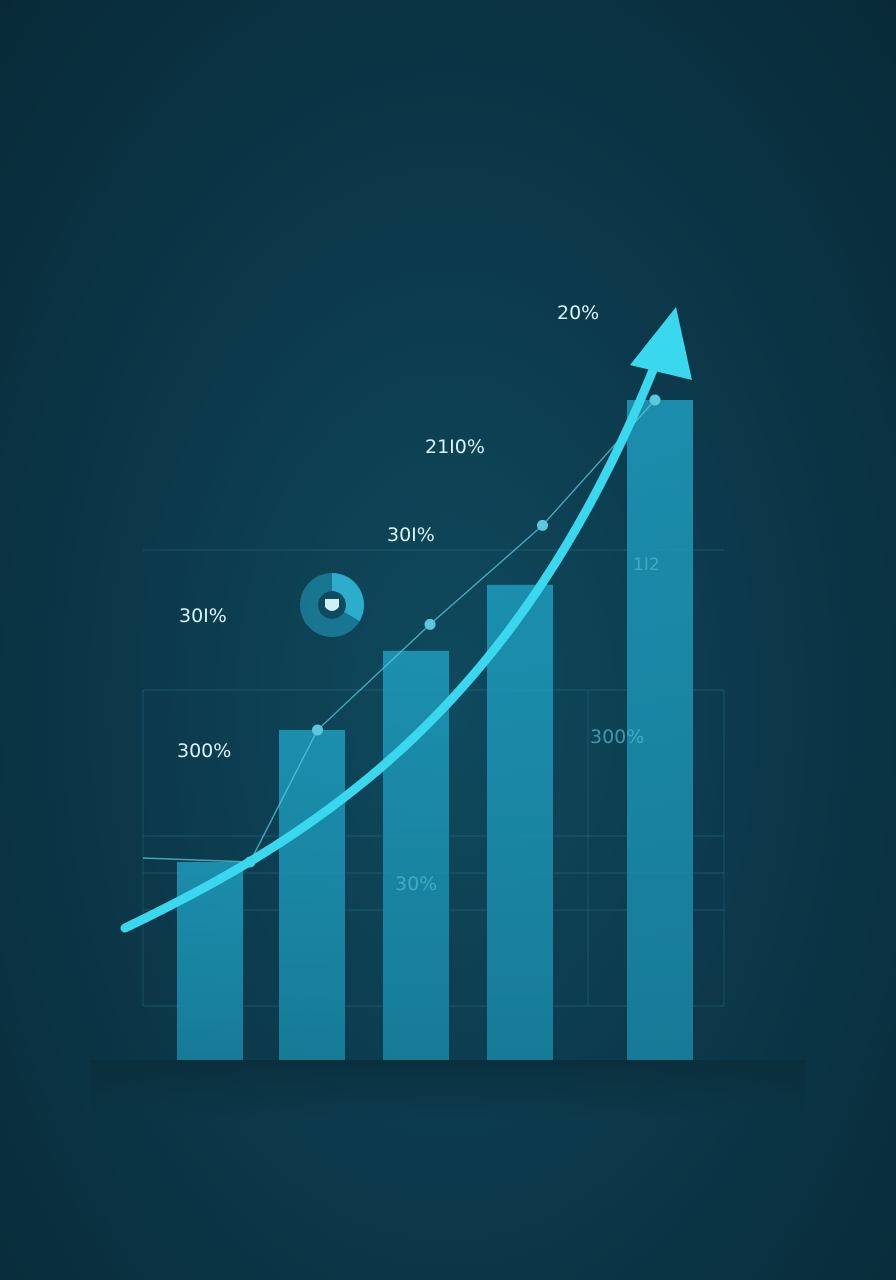 The height and width of the screenshot is (1280, 896). Describe the element at coordinates (416, 884) in the screenshot. I see `label-bar-3: 30%` at that location.